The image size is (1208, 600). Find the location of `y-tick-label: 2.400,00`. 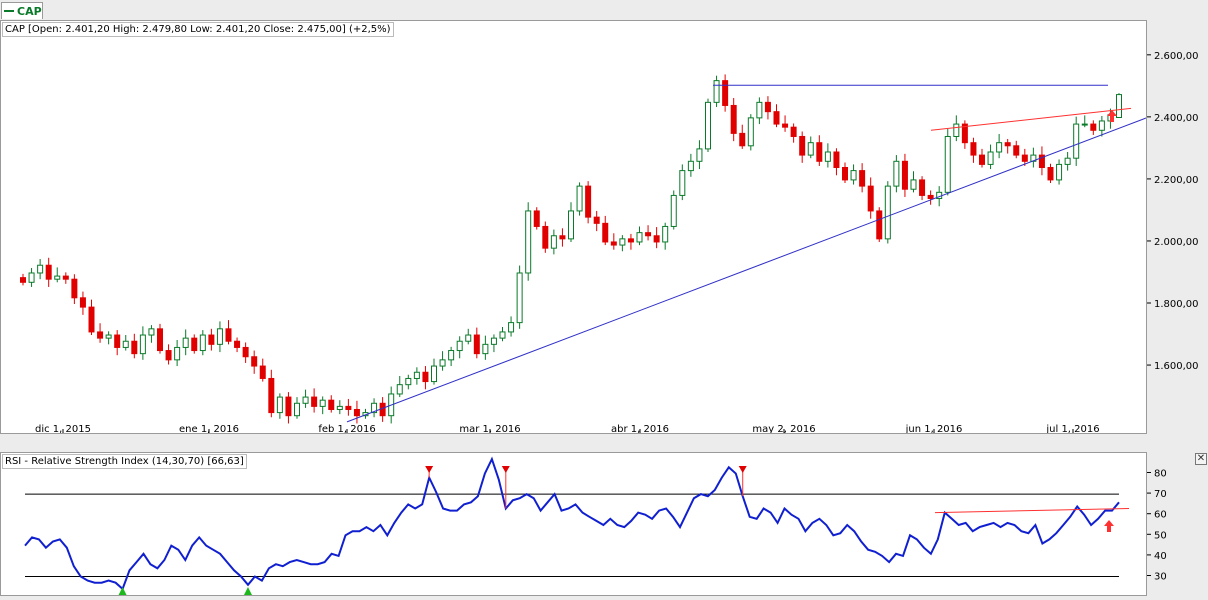

y-tick-label: 2.400,00 is located at coordinates (1176, 118).